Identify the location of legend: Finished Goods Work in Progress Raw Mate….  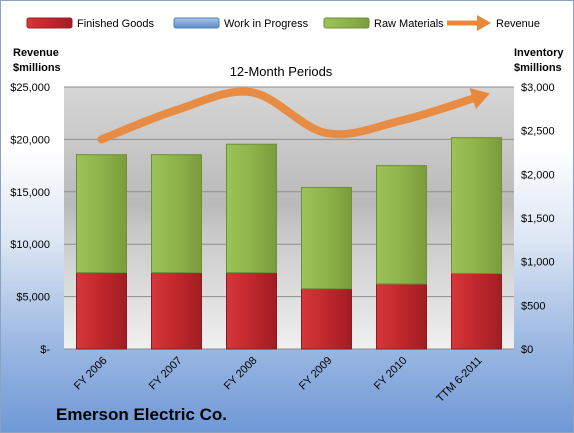
(283, 23).